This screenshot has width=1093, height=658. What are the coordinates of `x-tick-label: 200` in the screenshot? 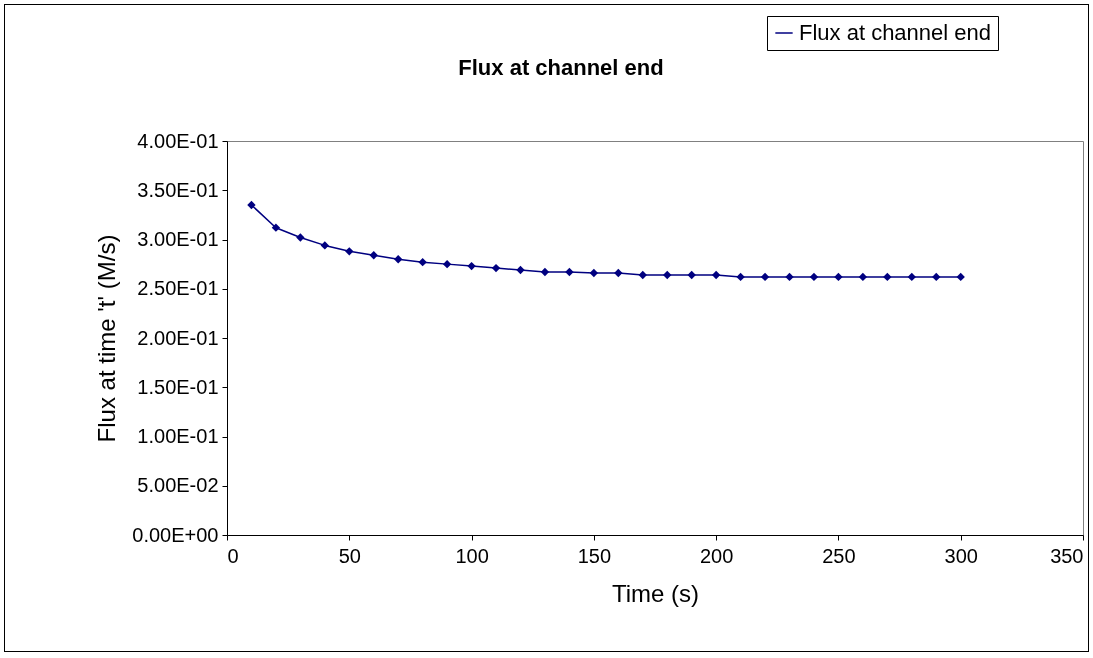 It's located at (716, 555).